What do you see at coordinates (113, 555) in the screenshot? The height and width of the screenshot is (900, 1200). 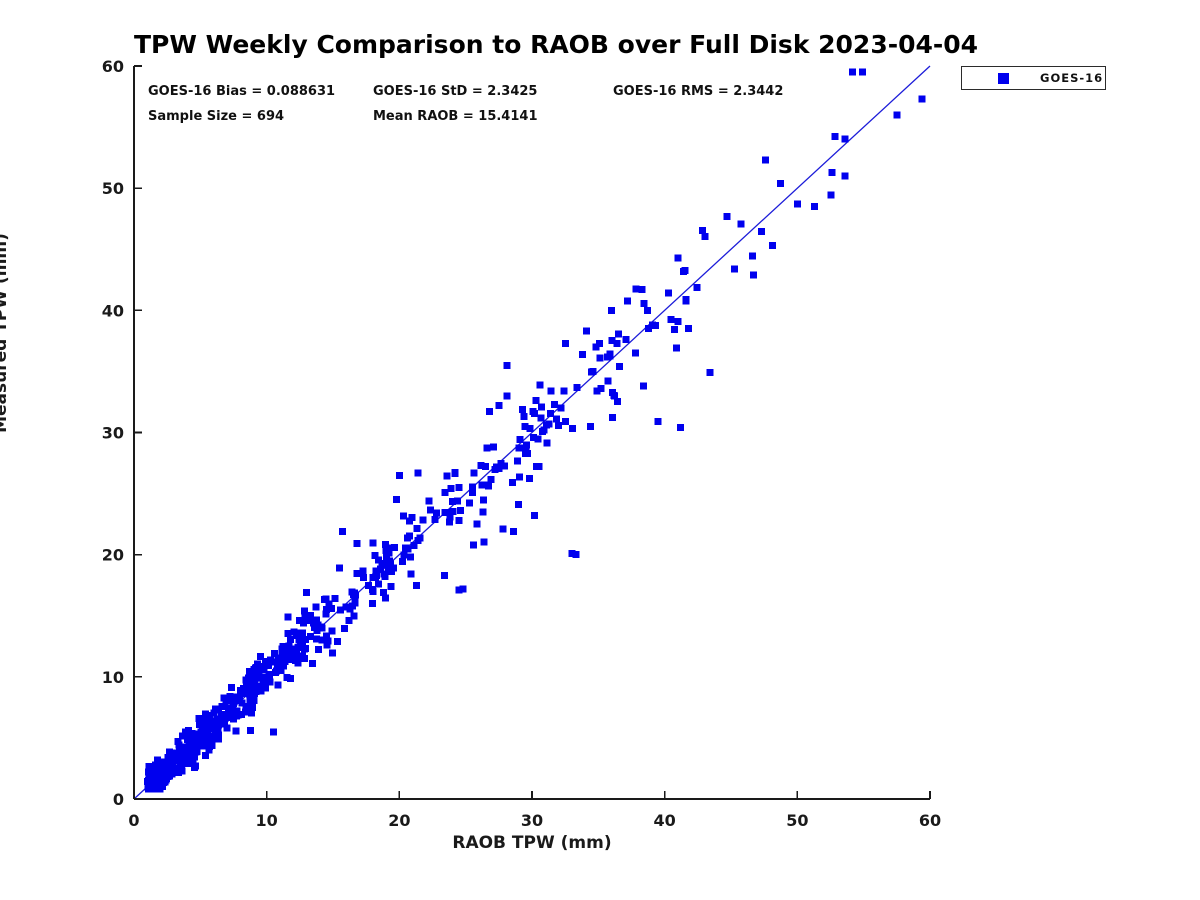 I see `y-tick-label: 20` at bounding box center [113, 555].